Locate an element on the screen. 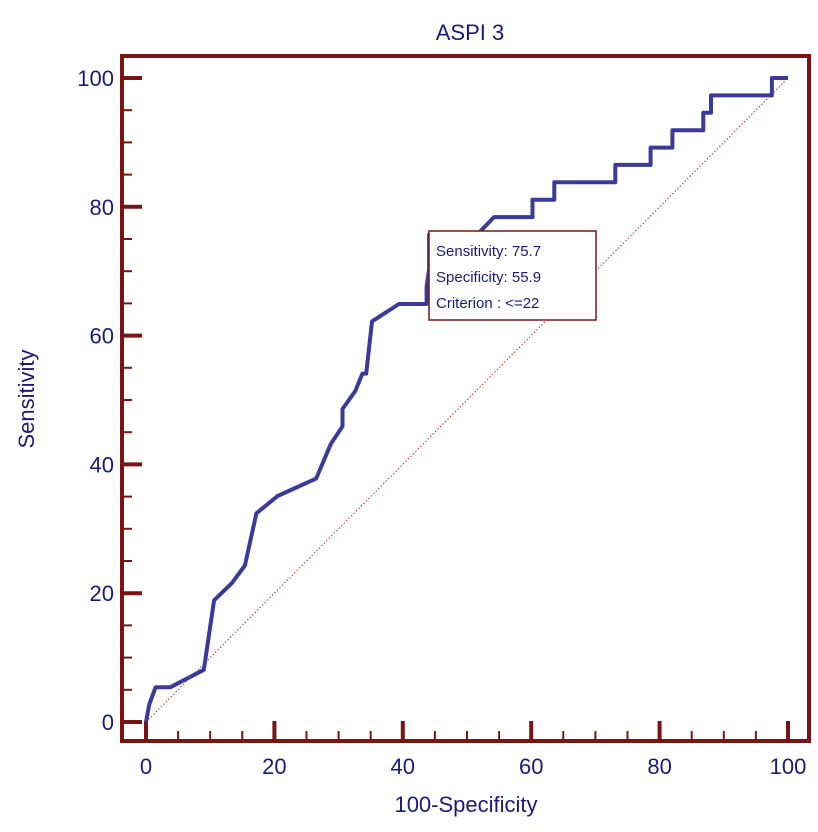  y-tick-label: 80 is located at coordinates (102, 207).